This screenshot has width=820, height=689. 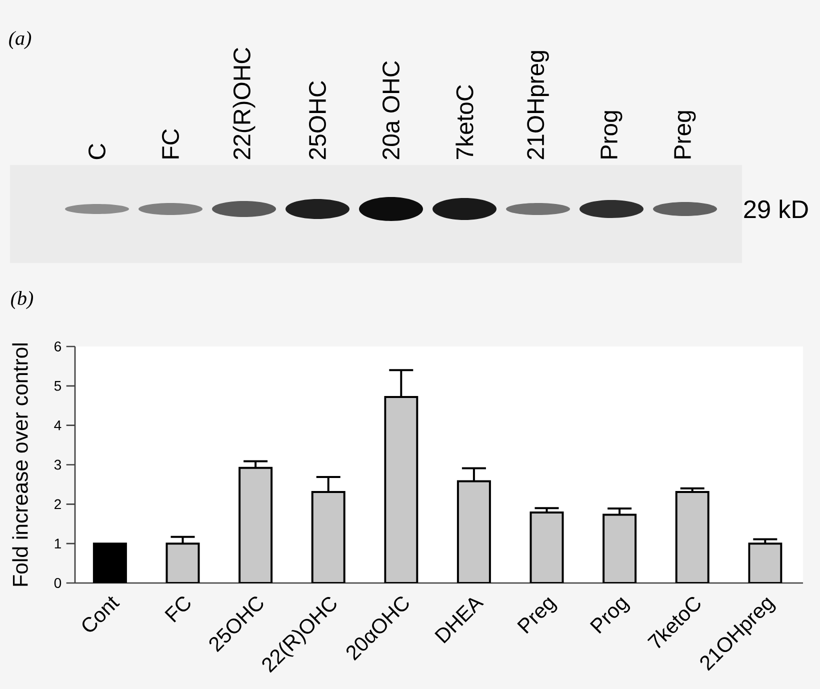 I want to click on x-tick-label: FC, so click(x=177, y=609).